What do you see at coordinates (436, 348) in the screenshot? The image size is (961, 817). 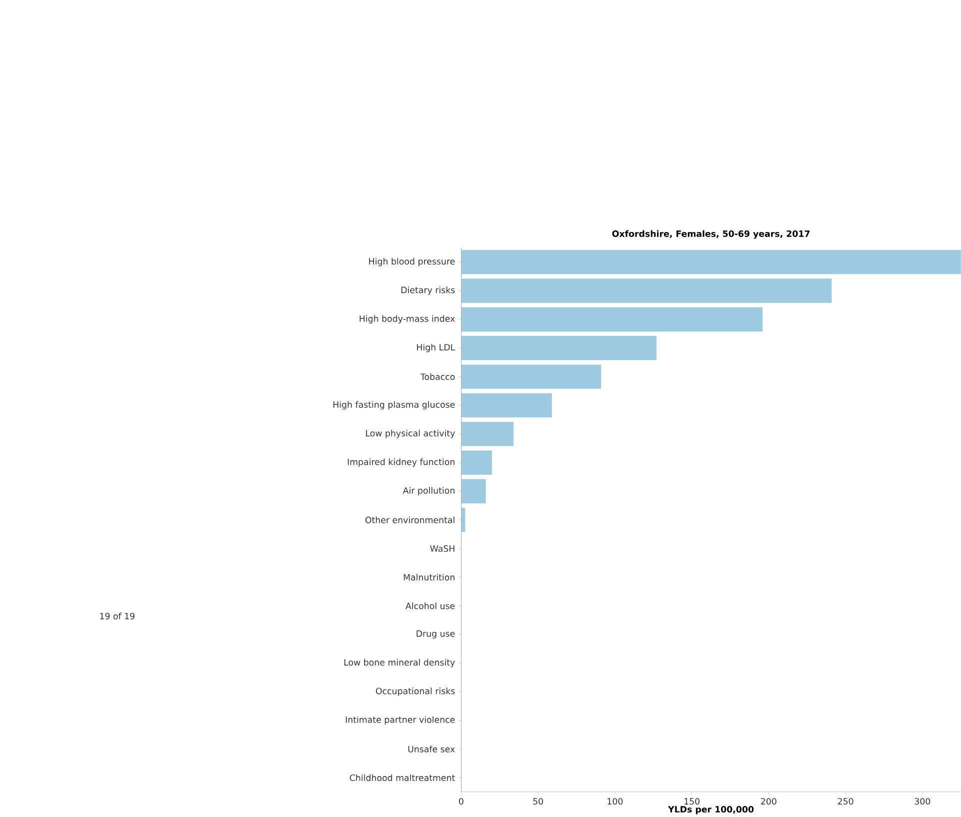 I see `y-tick-label: High LDL` at bounding box center [436, 348].